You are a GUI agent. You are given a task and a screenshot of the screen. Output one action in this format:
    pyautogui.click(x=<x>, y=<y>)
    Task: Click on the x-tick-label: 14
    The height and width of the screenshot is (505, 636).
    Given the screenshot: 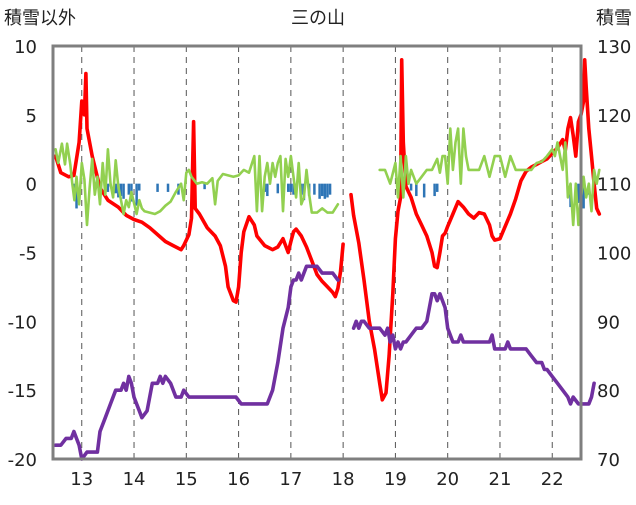 What is the action you would take?
    pyautogui.click(x=134, y=479)
    